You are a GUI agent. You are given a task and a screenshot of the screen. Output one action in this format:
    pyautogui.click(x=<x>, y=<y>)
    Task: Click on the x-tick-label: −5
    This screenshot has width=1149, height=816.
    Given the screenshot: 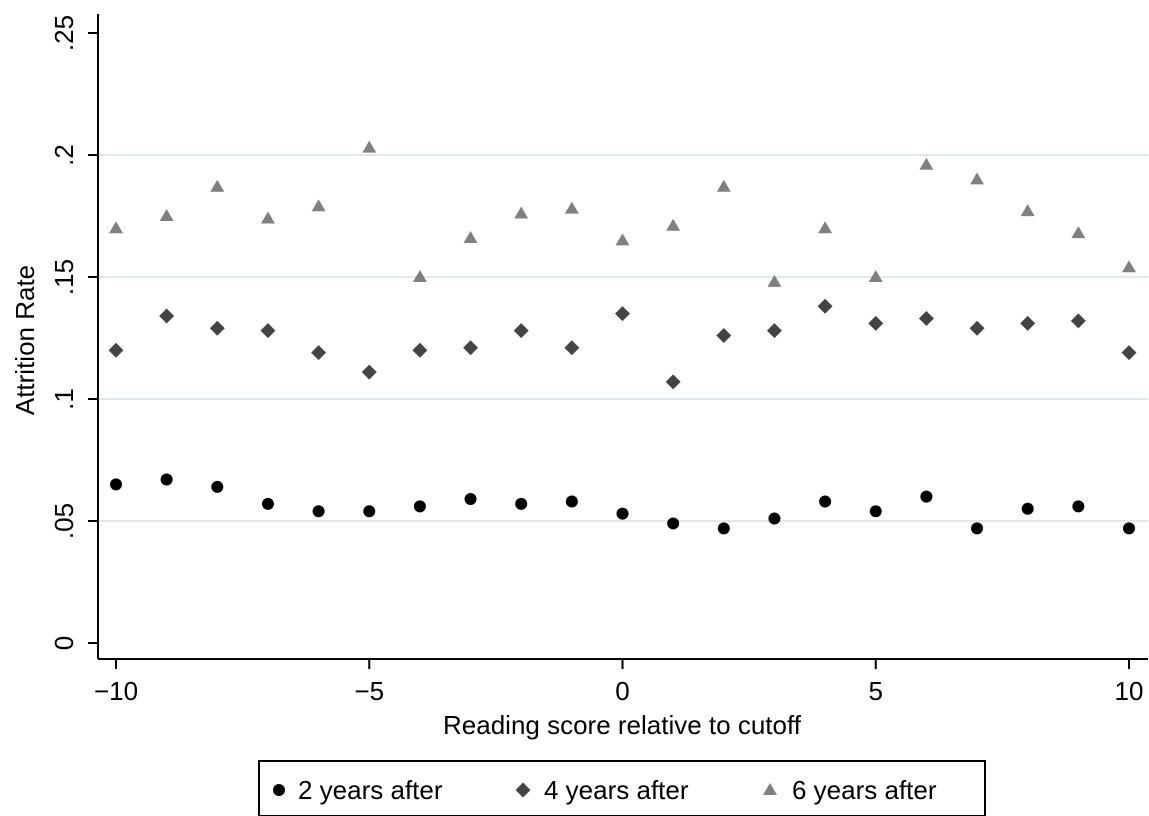 What is the action you would take?
    pyautogui.click(x=369, y=691)
    